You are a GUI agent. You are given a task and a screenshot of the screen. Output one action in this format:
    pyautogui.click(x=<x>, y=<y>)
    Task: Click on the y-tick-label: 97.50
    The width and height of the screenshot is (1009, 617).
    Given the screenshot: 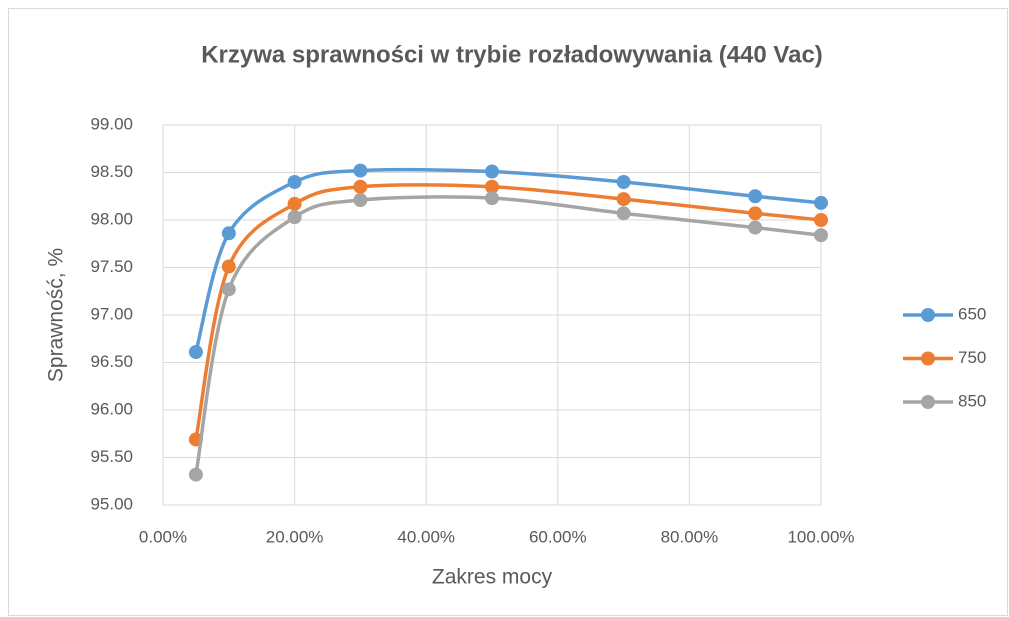 What is the action you would take?
    pyautogui.click(x=111, y=266)
    